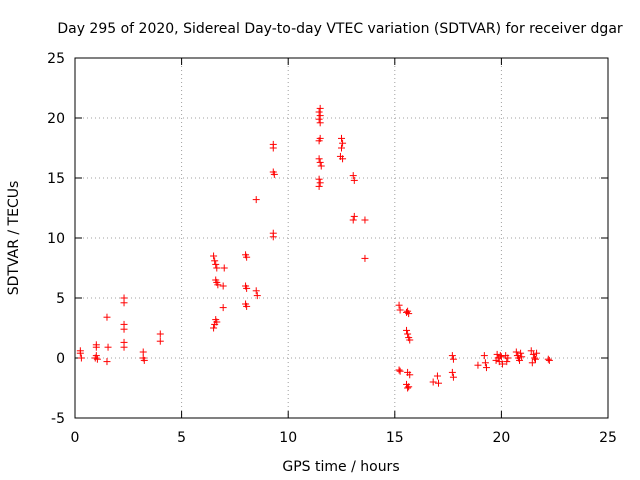 The height and width of the screenshot is (480, 640). Describe the element at coordinates (58, 419) in the screenshot. I see `y-tick-label: -5` at that location.